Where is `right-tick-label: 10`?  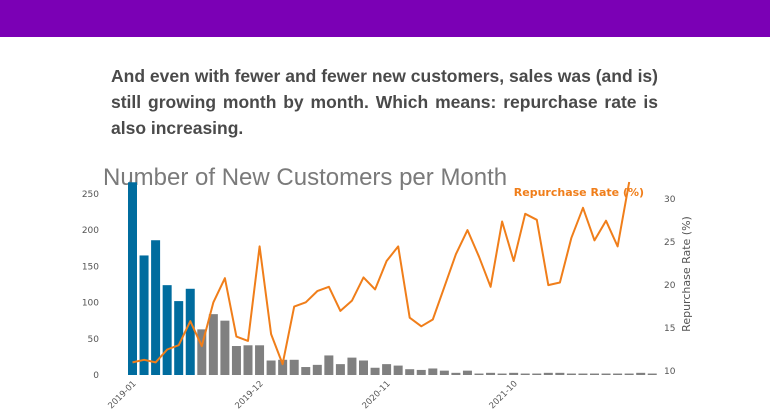 right-tick-label: 10 is located at coordinates (670, 372).